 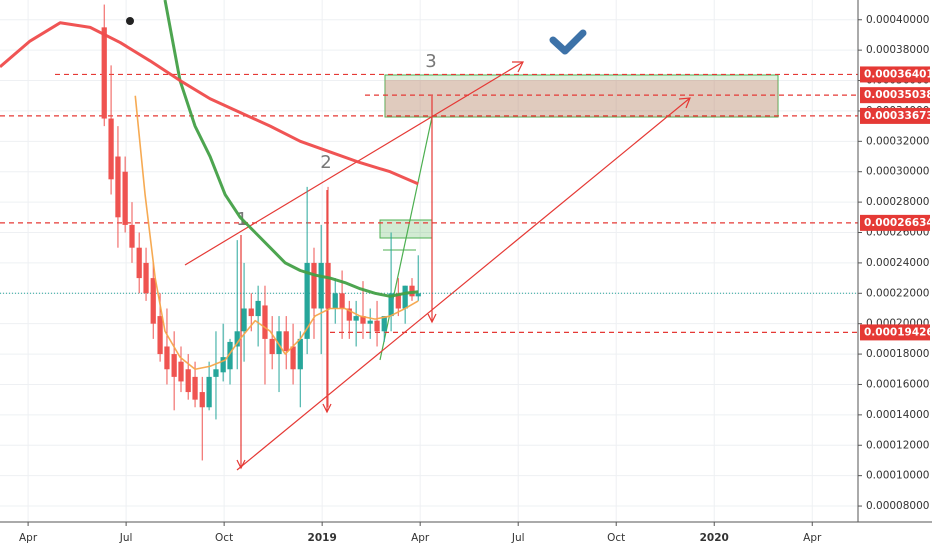 What do you see at coordinates (898, 332) in the screenshot?
I see `level-label: 0.00019426` at bounding box center [898, 332].